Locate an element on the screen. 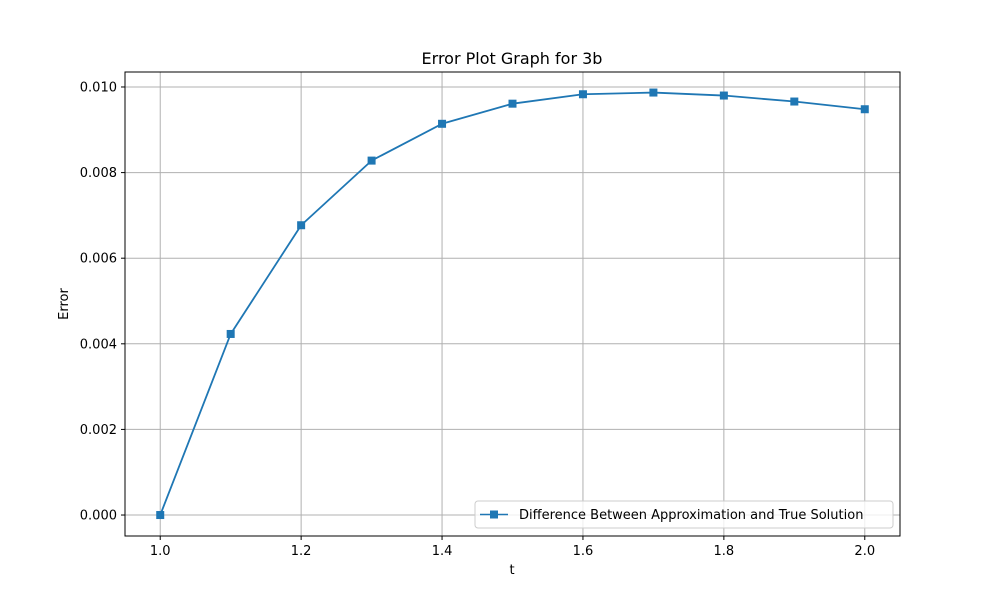  y-tick-label: 0.008 is located at coordinates (98, 173).